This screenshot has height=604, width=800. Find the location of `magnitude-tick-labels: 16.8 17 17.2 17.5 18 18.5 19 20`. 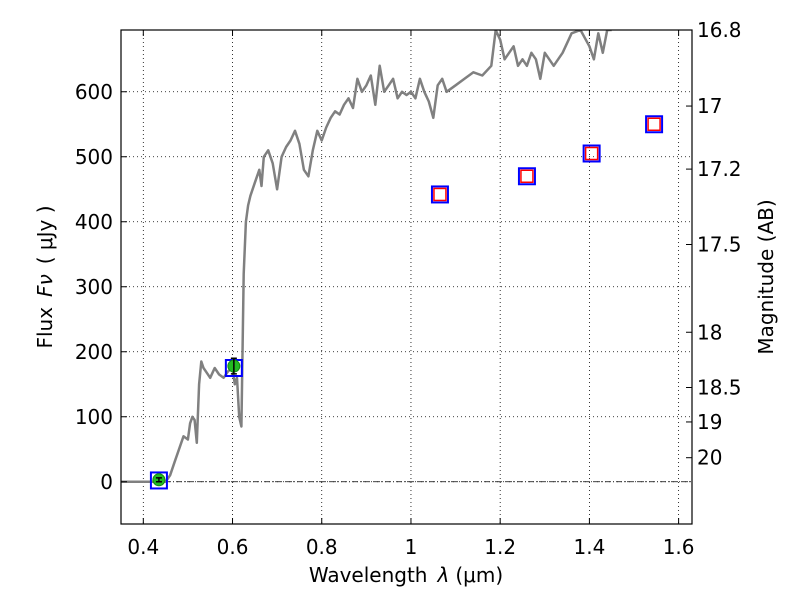

magnitude-tick-labels: 16.8 17 17.2 17.5 18 18.5 19 20 is located at coordinates (719, 244).